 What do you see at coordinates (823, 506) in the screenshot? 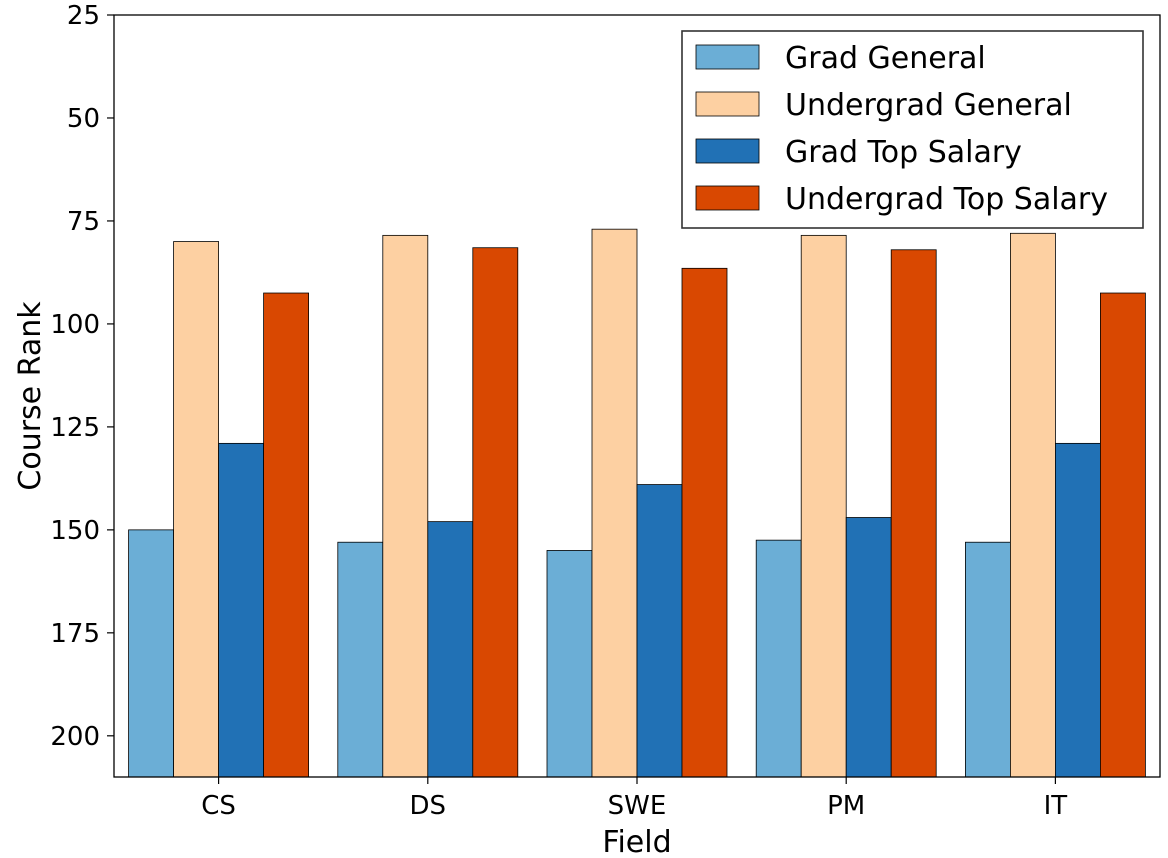
I see `bar-pm-undergrad-general` at bounding box center [823, 506].